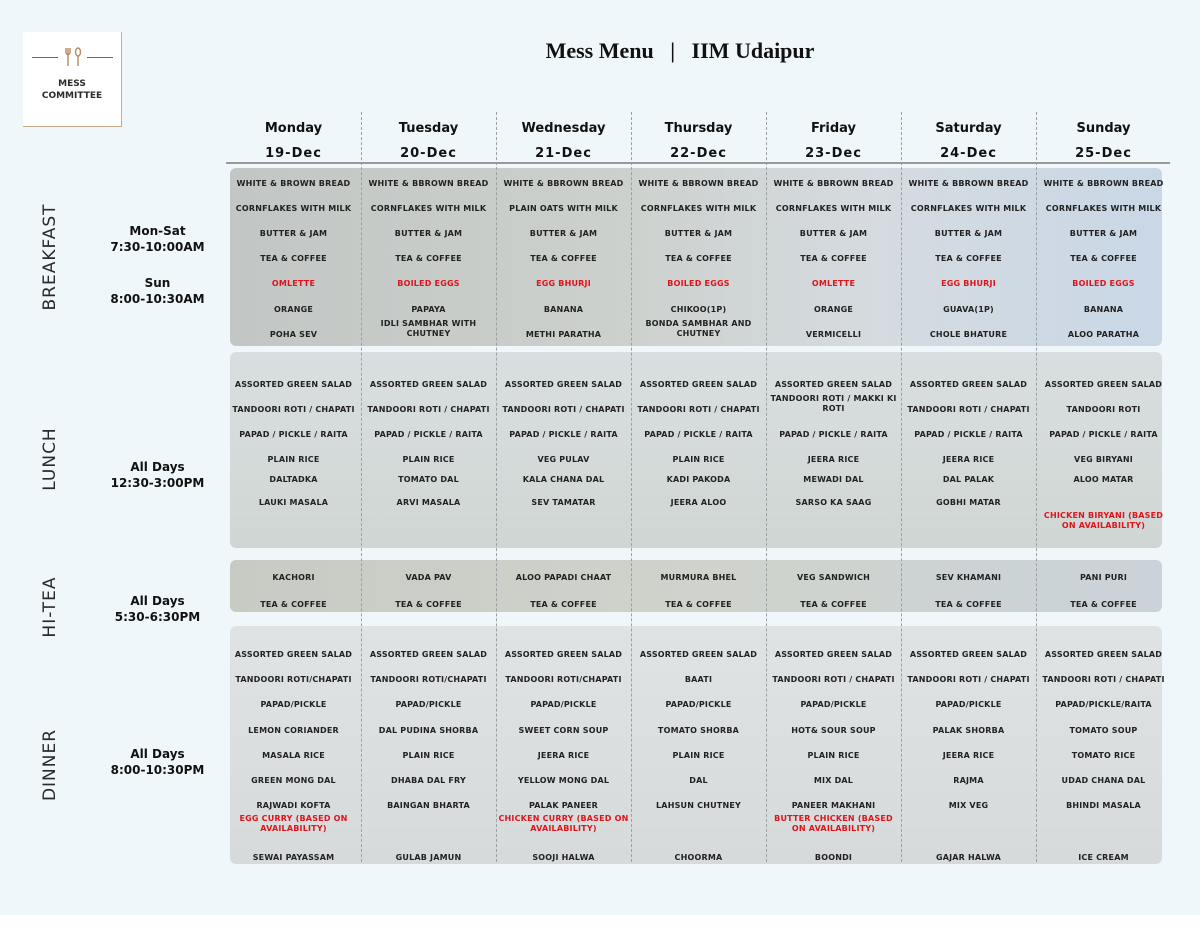  Describe the element at coordinates (50, 607) in the screenshot. I see `section-label-hitea: HI-TEA` at that location.